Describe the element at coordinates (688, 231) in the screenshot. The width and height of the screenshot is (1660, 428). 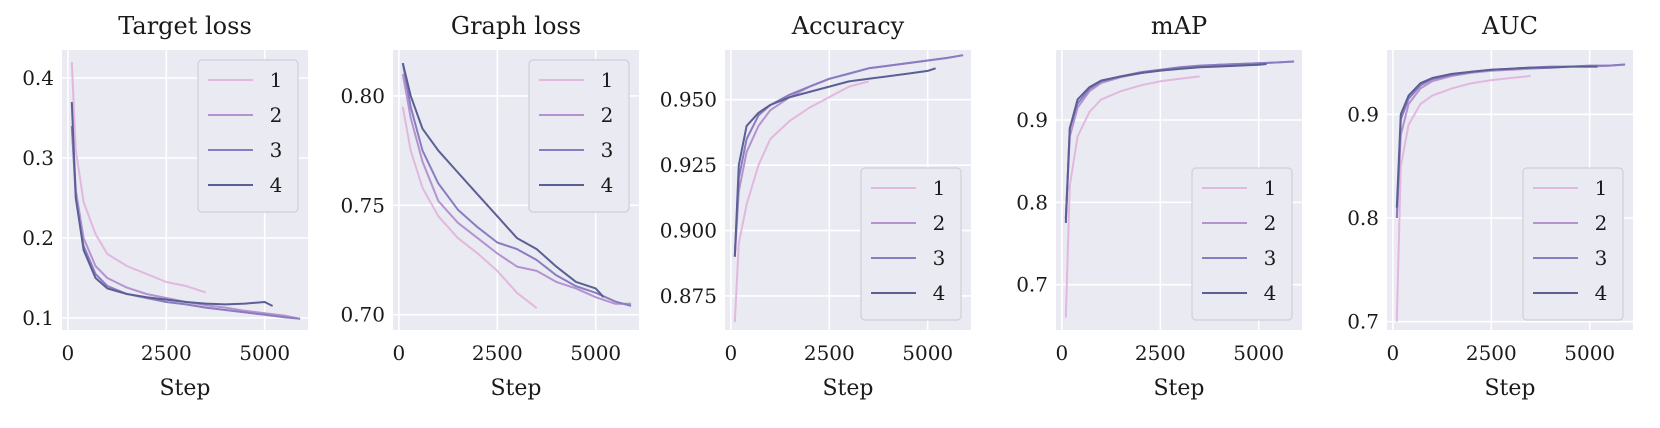
I see `y-tick-label: 0.900` at that location.